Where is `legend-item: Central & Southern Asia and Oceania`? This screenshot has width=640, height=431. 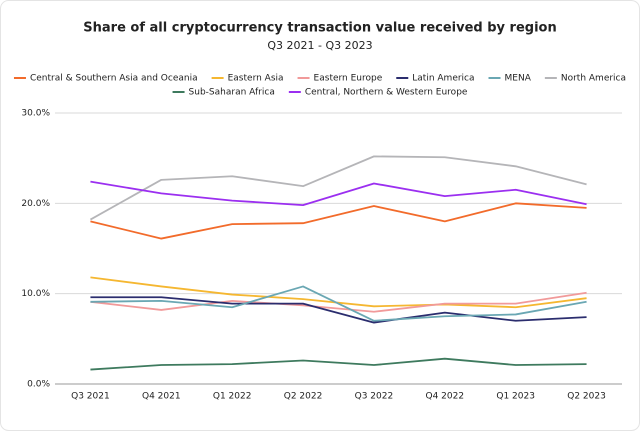
legend-item: Central & Southern Asia and Oceania is located at coordinates (105, 79).